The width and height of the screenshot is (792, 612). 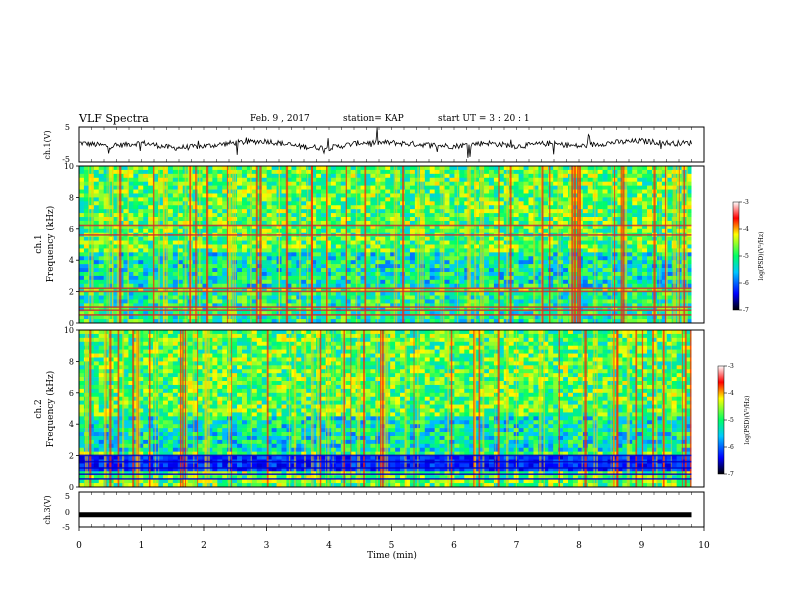 What do you see at coordinates (374, 143) in the screenshot?
I see `ch1-waveform-panel: 5 -5 ch.1(V)` at bounding box center [374, 143].